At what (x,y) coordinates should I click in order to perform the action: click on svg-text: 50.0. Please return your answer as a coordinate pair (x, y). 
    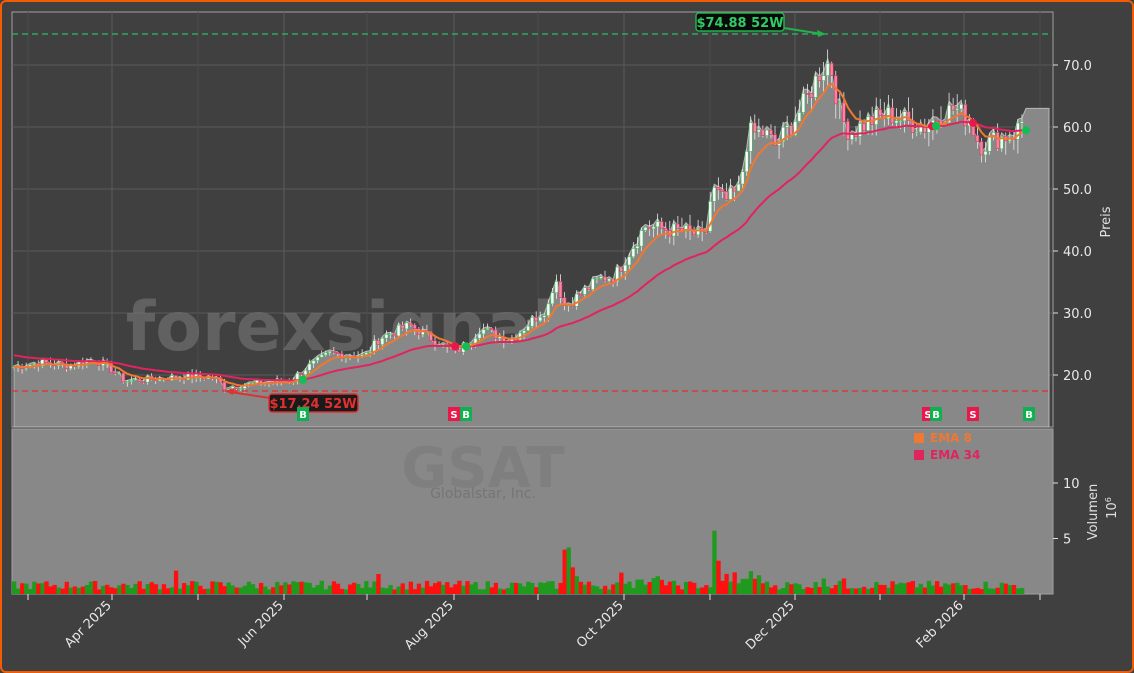
    Looking at the image, I should click on (1077, 190).